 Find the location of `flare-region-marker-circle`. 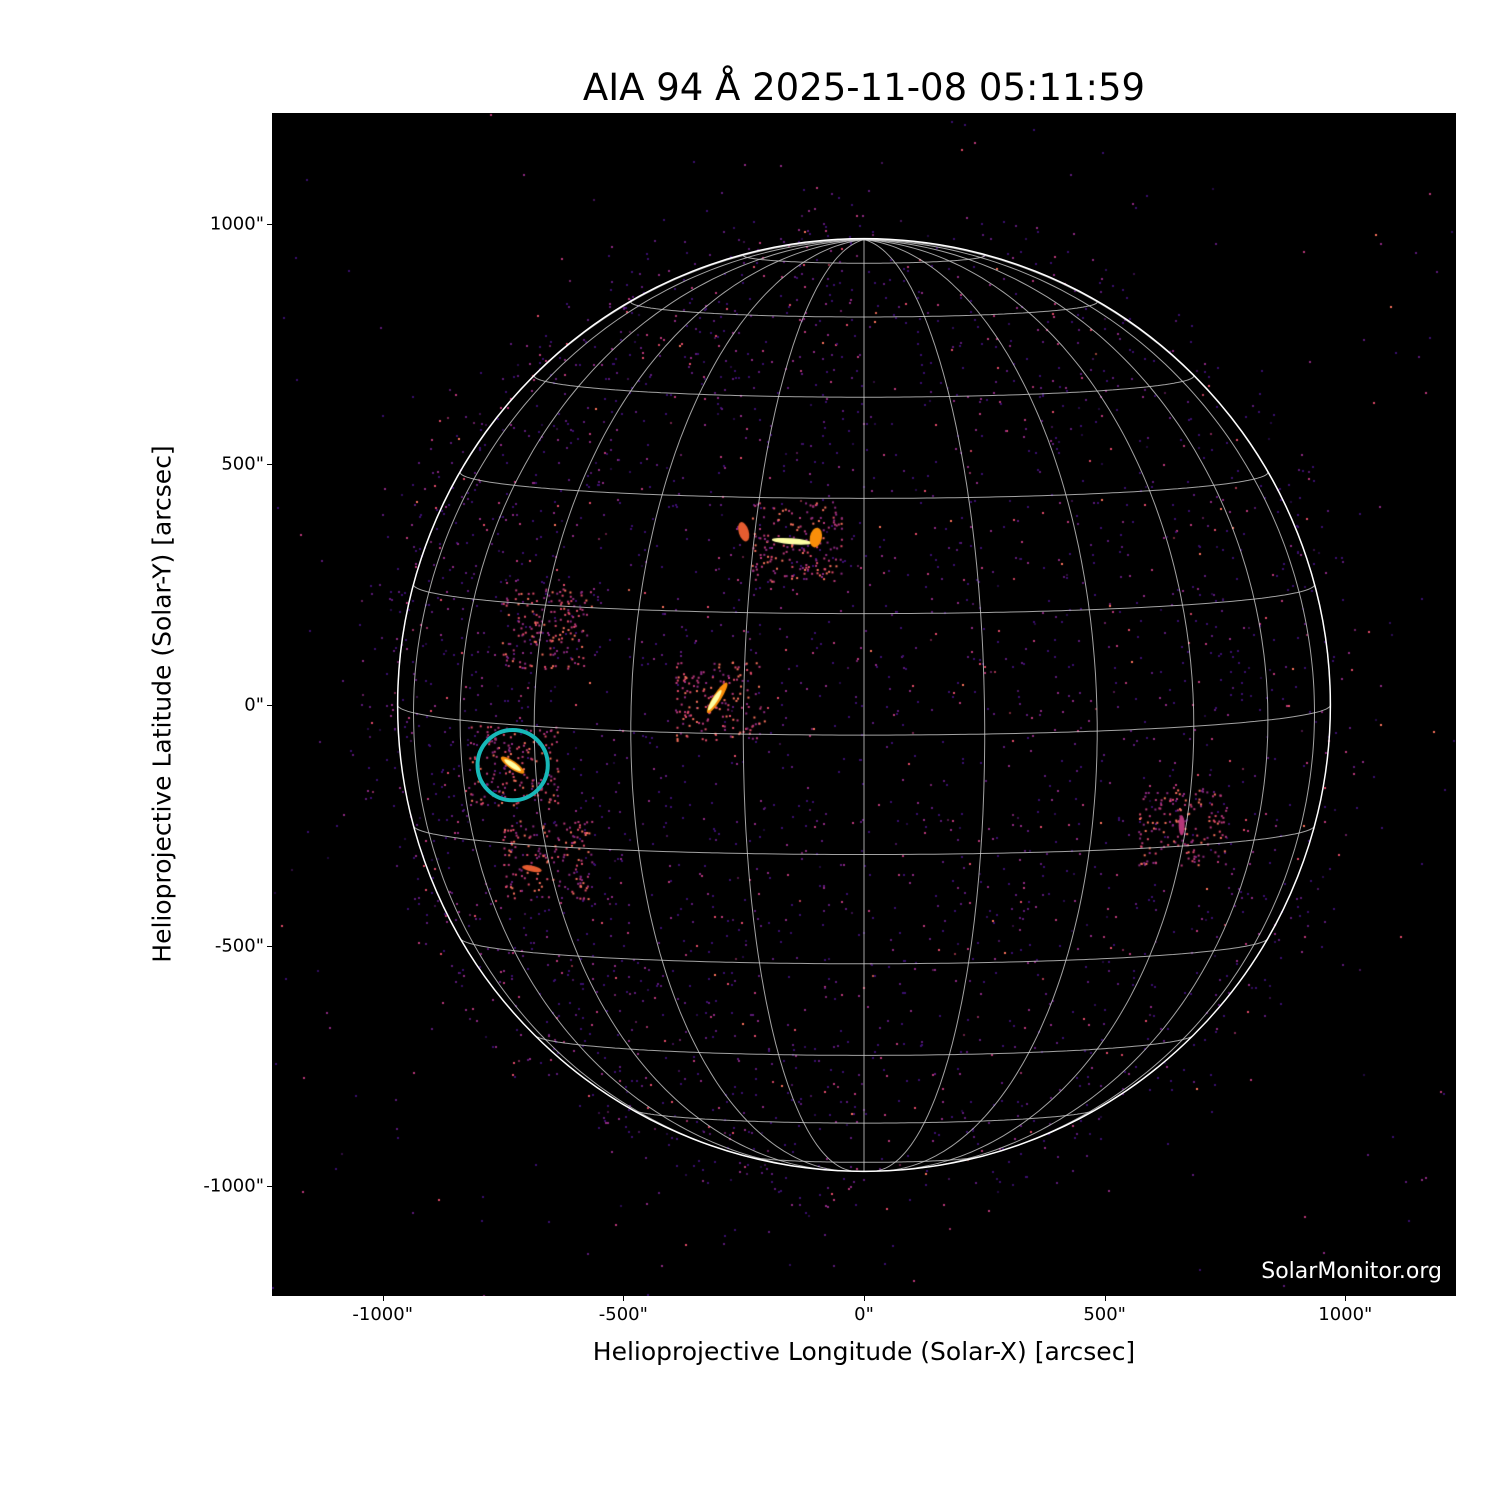

flare-region-marker-circle is located at coordinates (512, 765).